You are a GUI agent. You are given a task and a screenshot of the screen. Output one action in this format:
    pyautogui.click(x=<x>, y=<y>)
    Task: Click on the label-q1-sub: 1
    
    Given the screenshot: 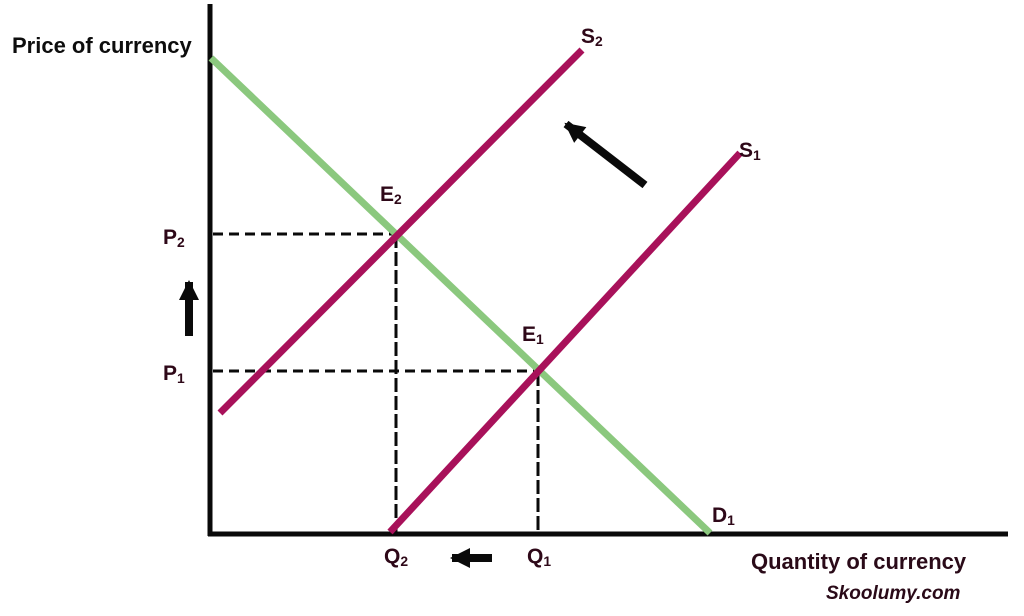 What is the action you would take?
    pyautogui.click(x=547, y=561)
    